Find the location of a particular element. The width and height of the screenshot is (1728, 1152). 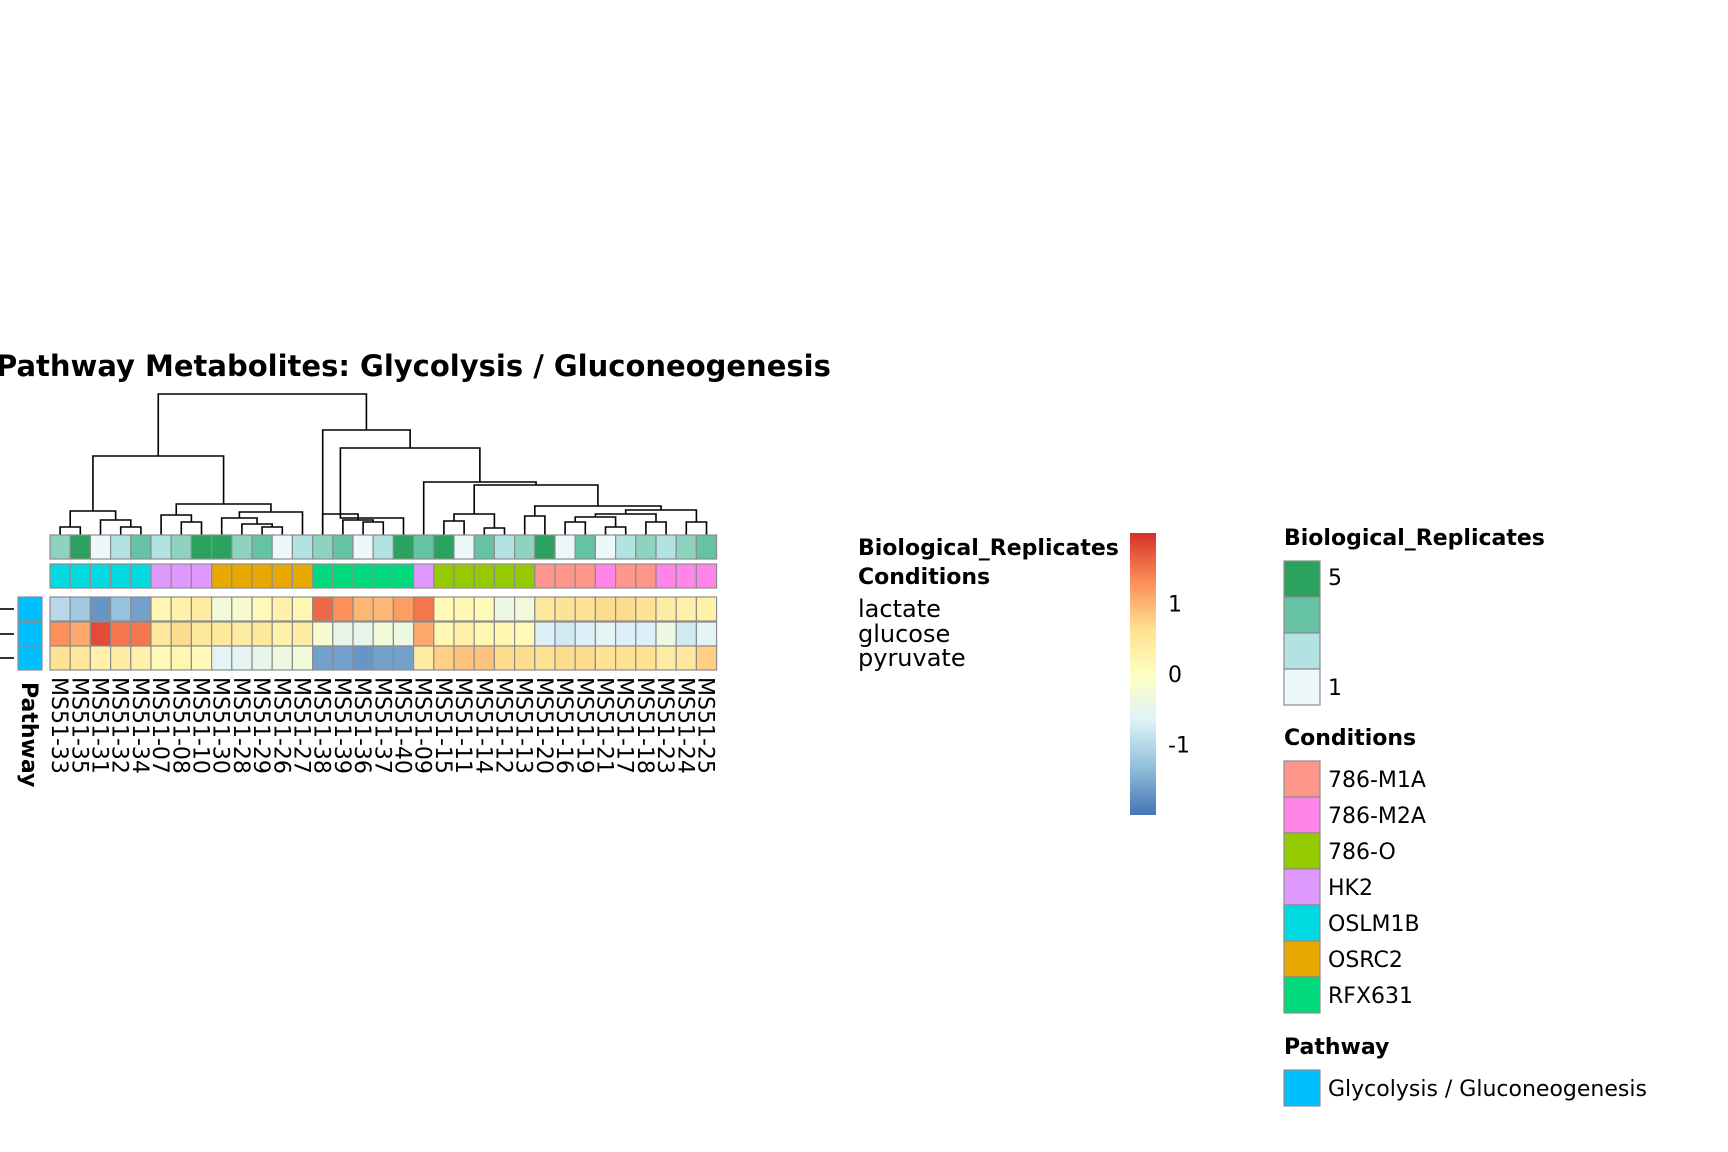

colorbar-ticks: 1 0 -1 is located at coordinates (1179, 676).